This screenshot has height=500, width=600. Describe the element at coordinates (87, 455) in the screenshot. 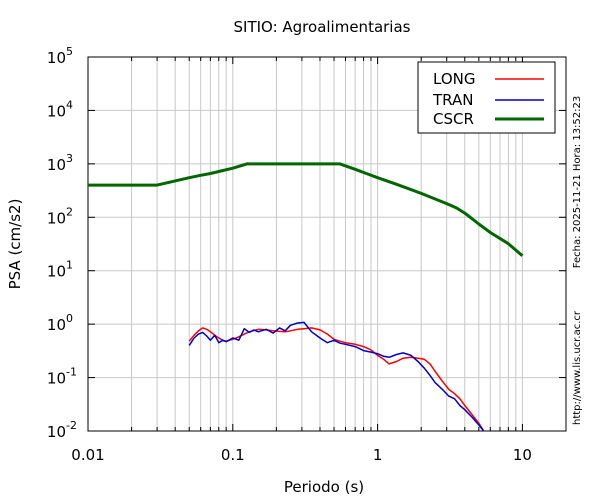

I see `x-tick-label: 0.01` at that location.